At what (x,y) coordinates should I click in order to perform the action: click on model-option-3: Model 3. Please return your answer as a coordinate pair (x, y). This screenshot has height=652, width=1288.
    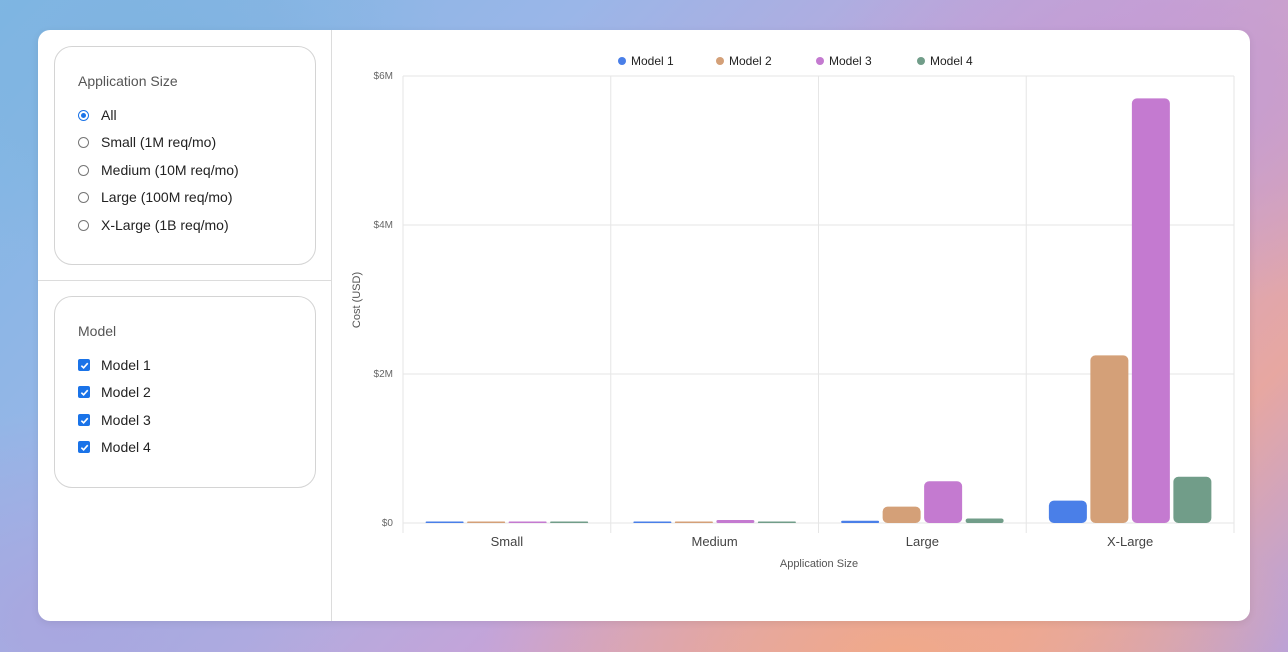
    Looking at the image, I should click on (114, 420).